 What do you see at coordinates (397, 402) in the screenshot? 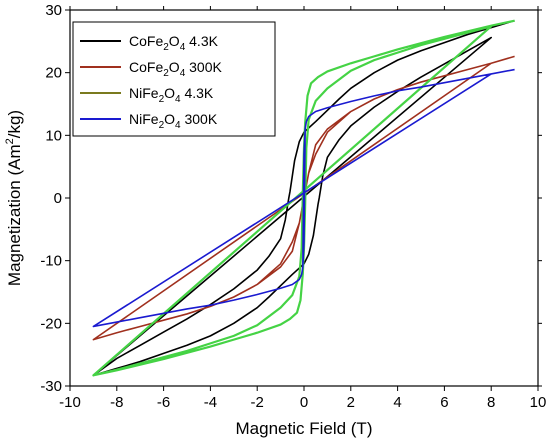
I see `x-tick-label: 4` at bounding box center [397, 402].